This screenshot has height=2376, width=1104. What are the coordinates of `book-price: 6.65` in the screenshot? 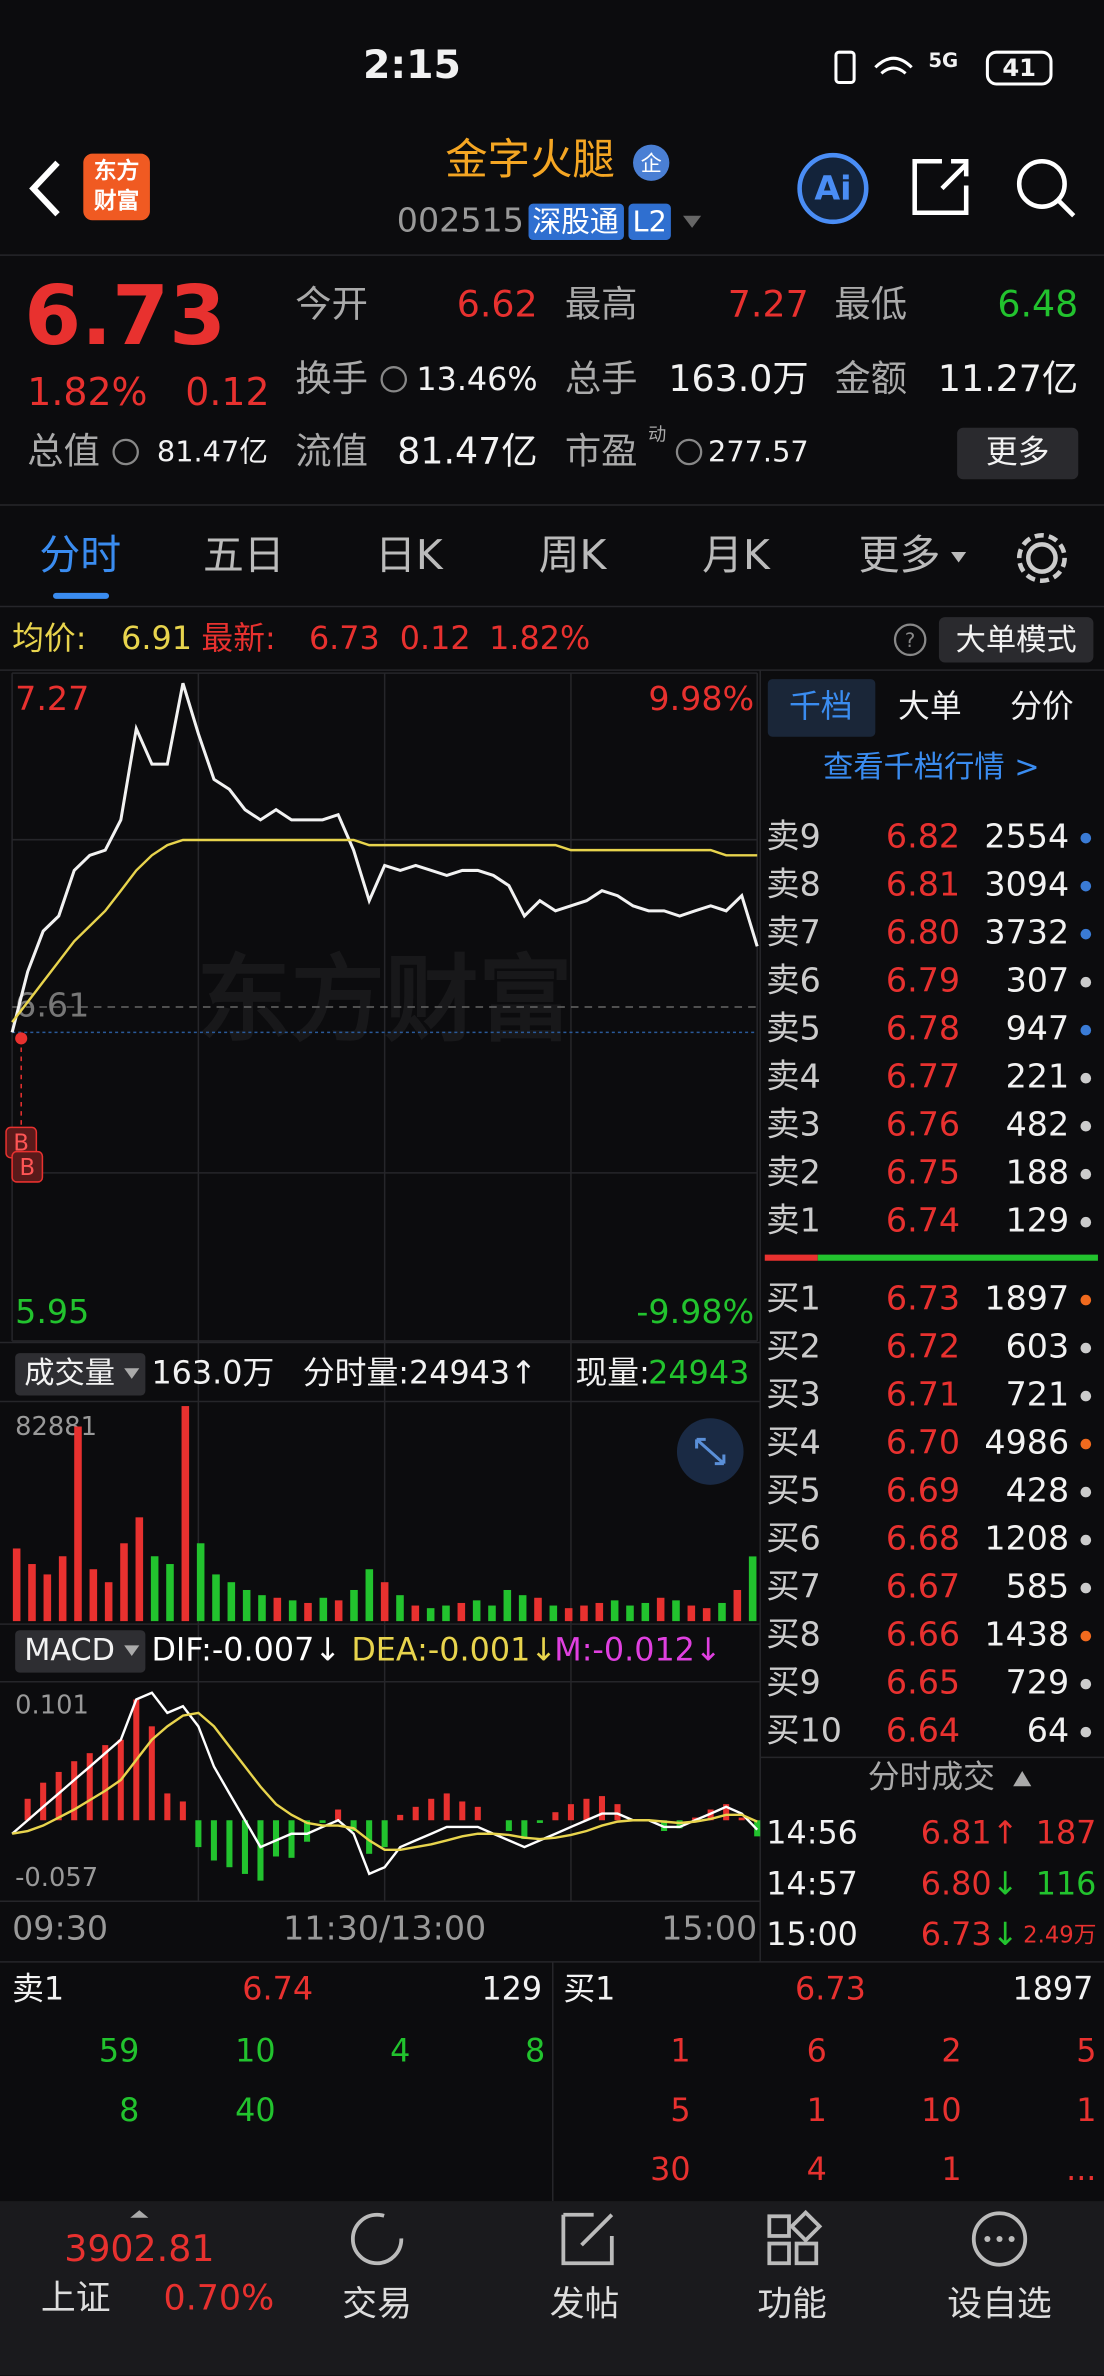 It's located at (923, 1682).